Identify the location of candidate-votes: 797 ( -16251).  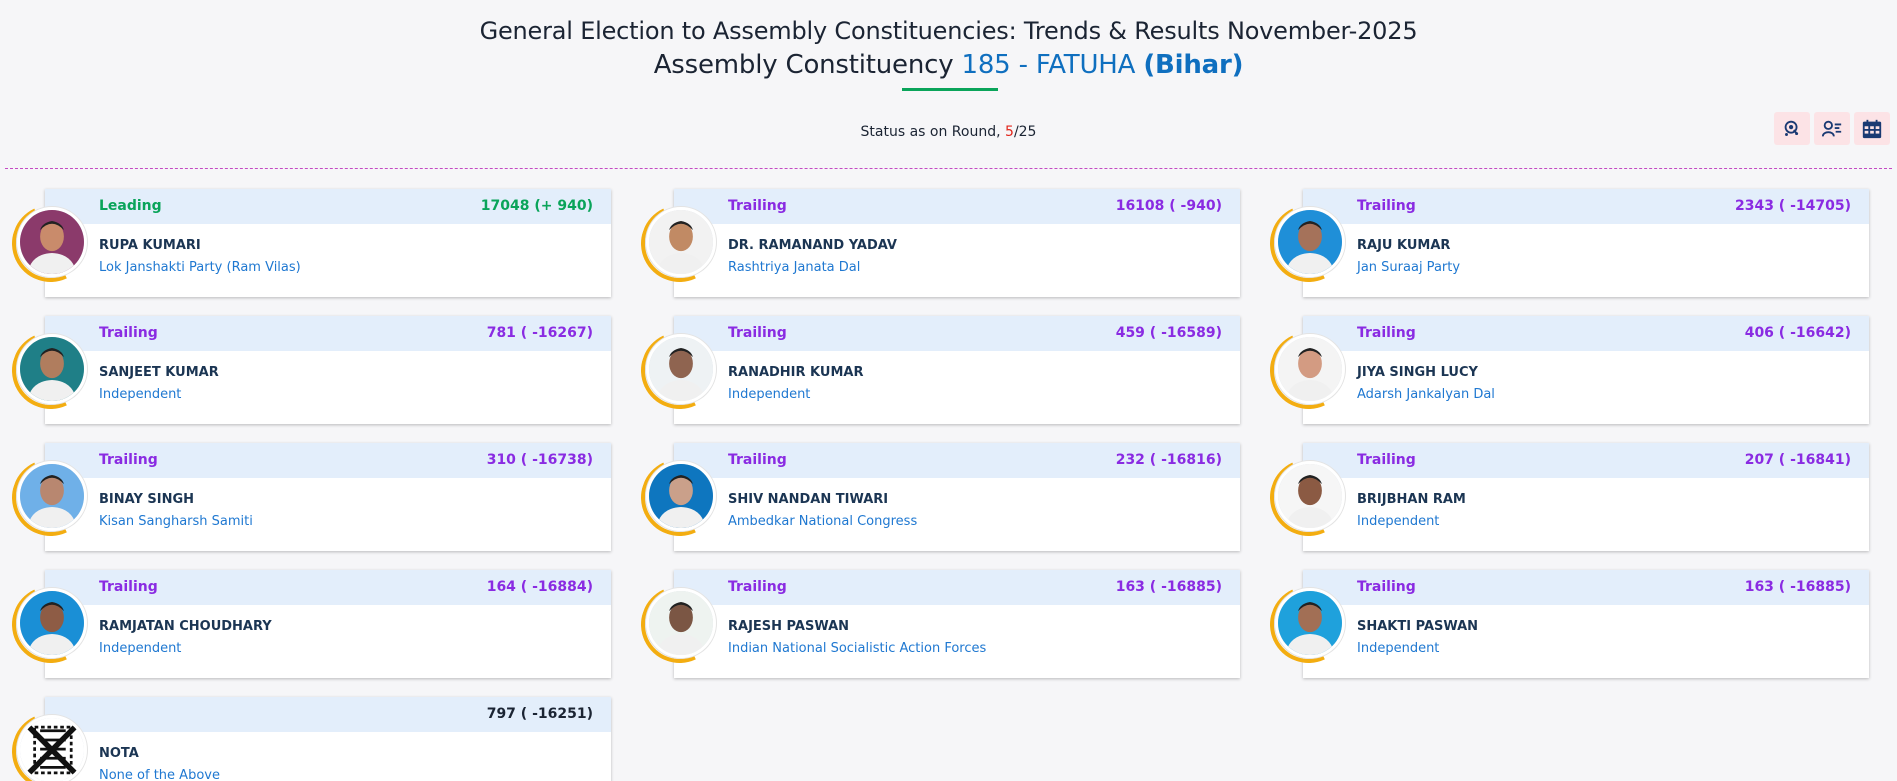
(539, 714).